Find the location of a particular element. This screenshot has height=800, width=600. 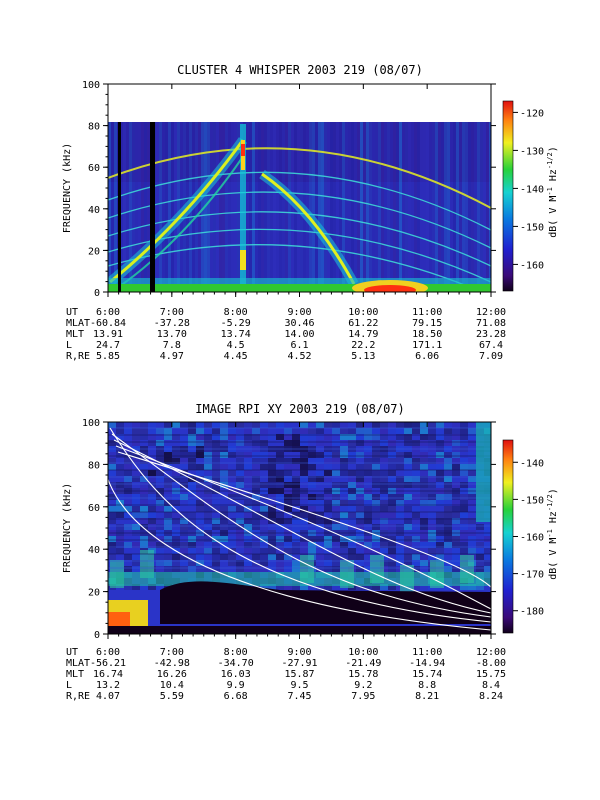

model-curve is located at coordinates (304, 528).